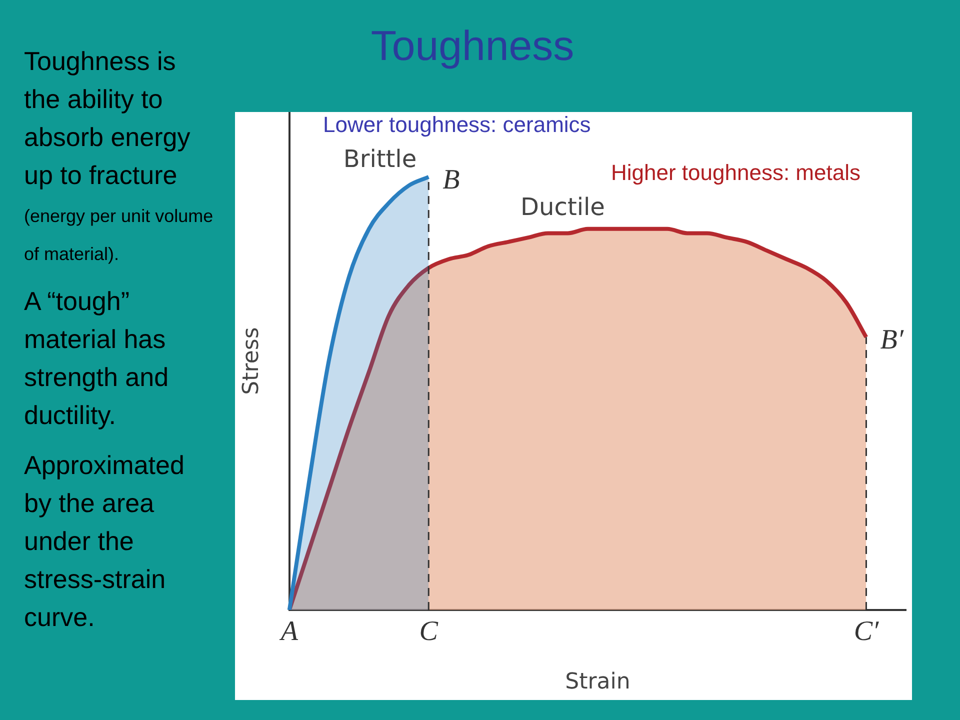  What do you see at coordinates (562, 206) in the screenshot?
I see `series-label: Ductile` at bounding box center [562, 206].